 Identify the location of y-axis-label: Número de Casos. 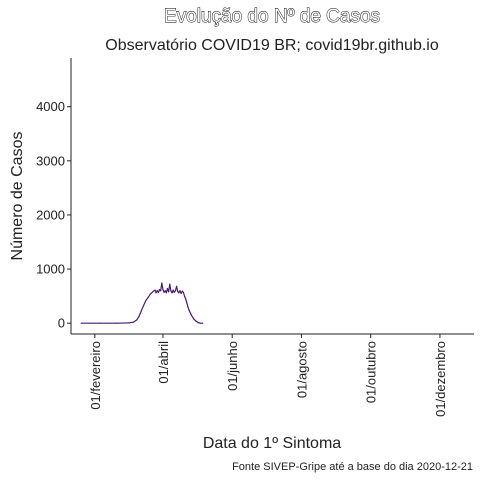
(17, 196).